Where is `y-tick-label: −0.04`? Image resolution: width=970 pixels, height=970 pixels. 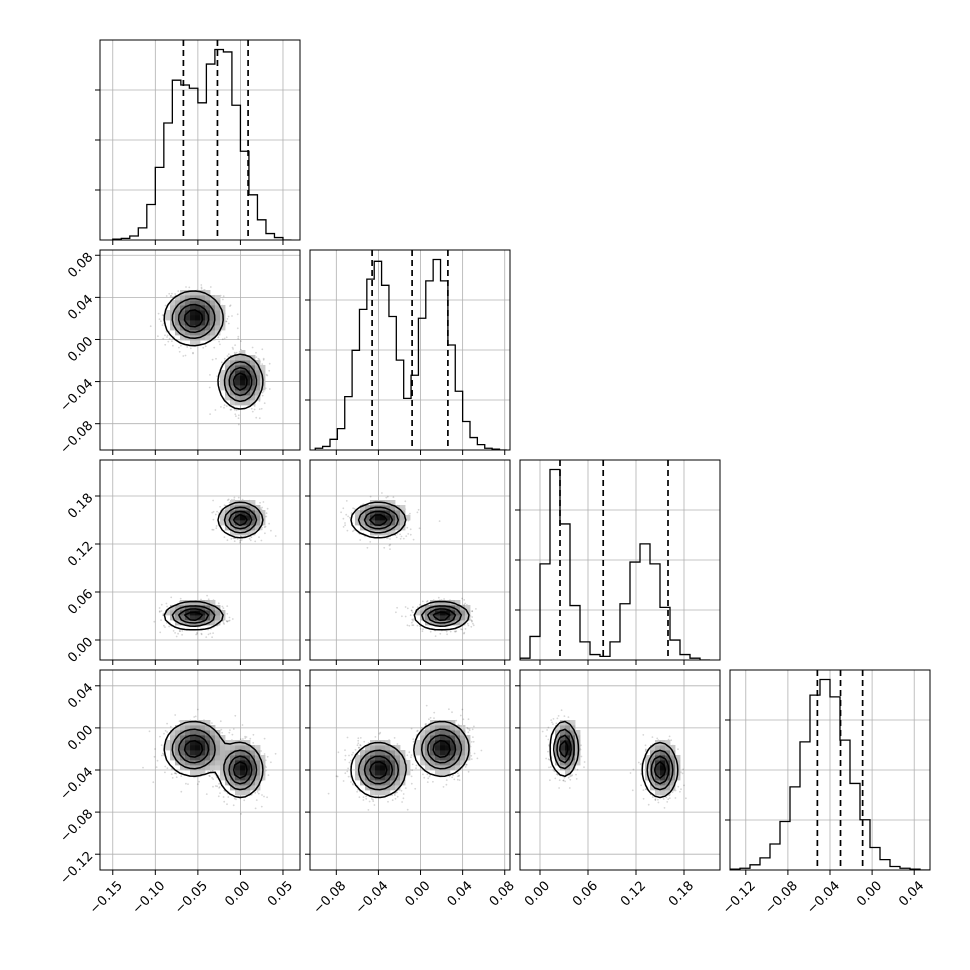
y-tick-label: −0.04 is located at coordinates (77, 784).